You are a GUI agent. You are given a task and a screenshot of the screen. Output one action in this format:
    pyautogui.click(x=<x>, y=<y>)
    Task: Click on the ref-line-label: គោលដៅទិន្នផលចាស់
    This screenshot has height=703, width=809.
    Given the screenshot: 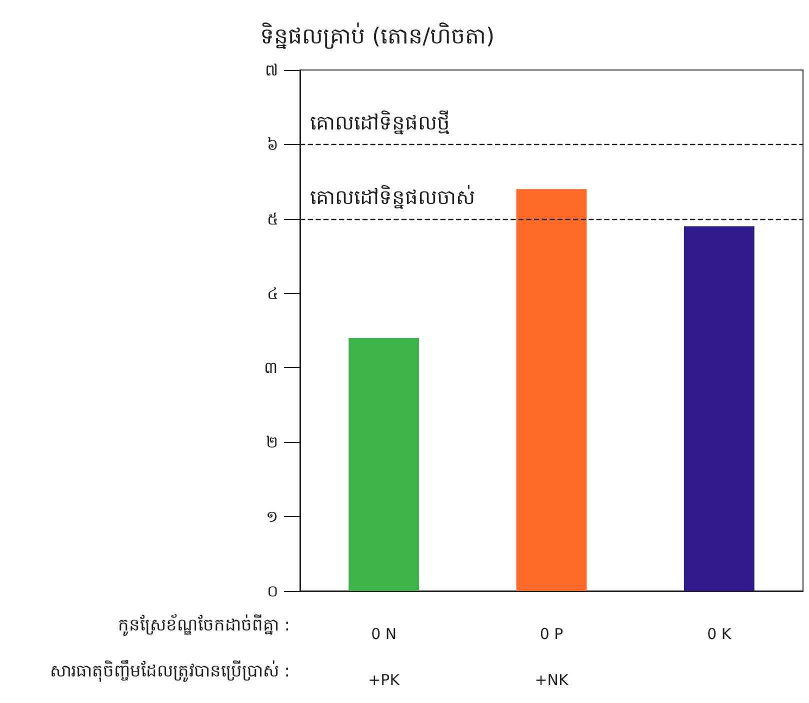 What is the action you would take?
    pyautogui.click(x=392, y=196)
    